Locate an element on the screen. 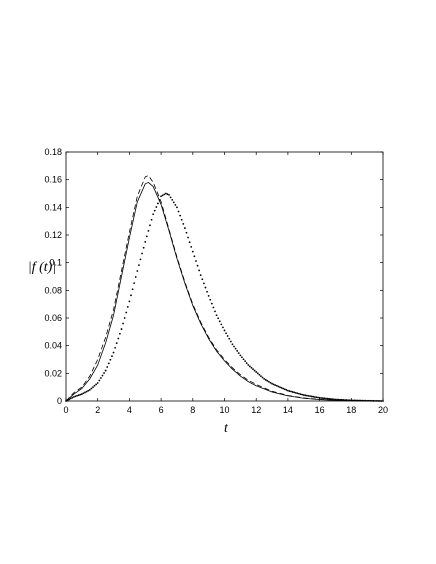 The image size is (436, 564). y-tick-label: 0.14 is located at coordinates (53, 207).